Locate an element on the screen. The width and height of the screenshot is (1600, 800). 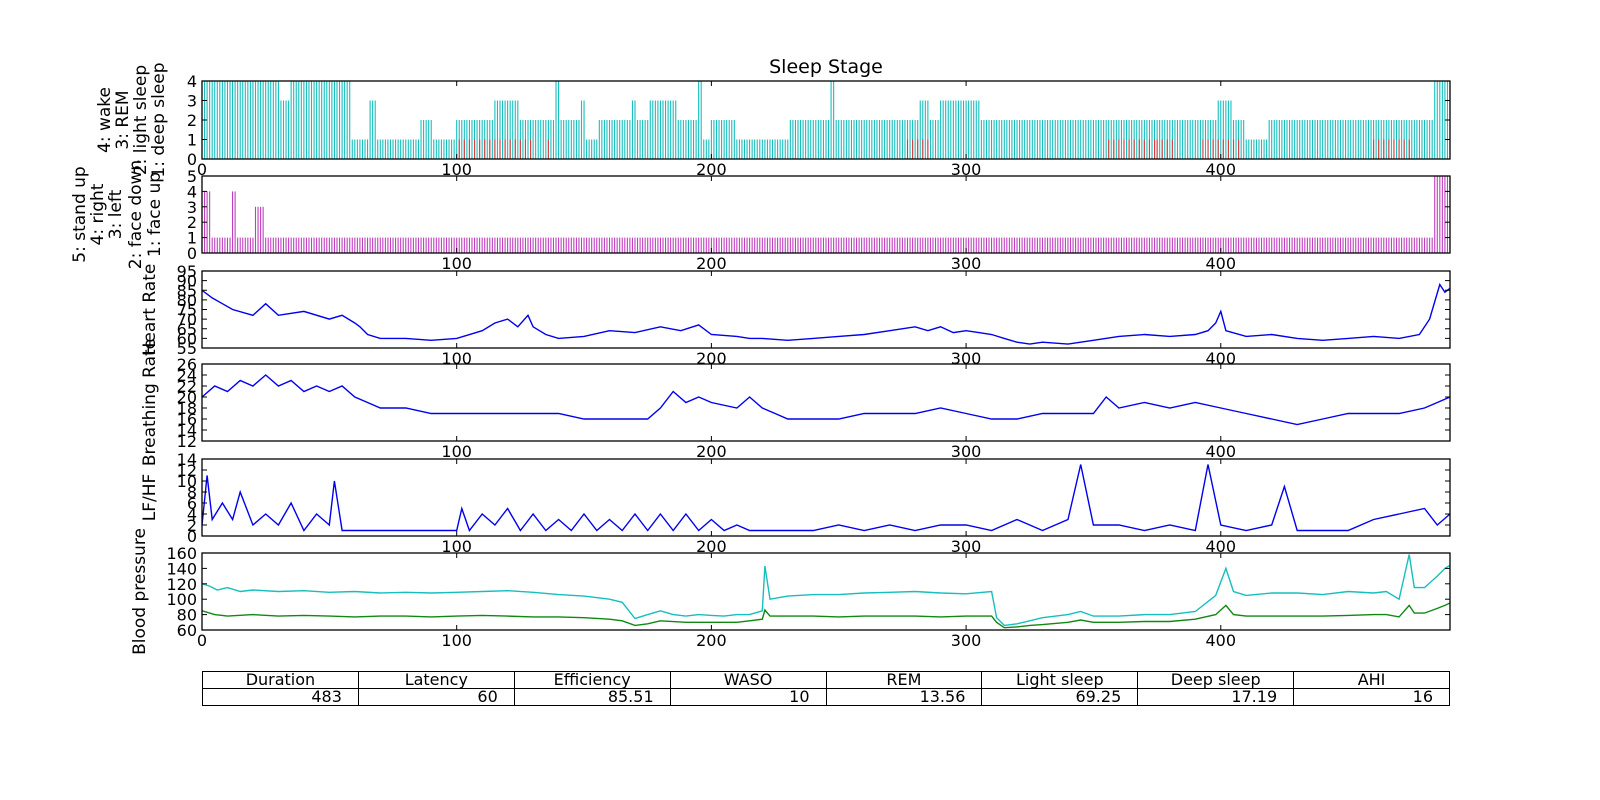
y-tick-label: 65 is located at coordinates (187, 329).